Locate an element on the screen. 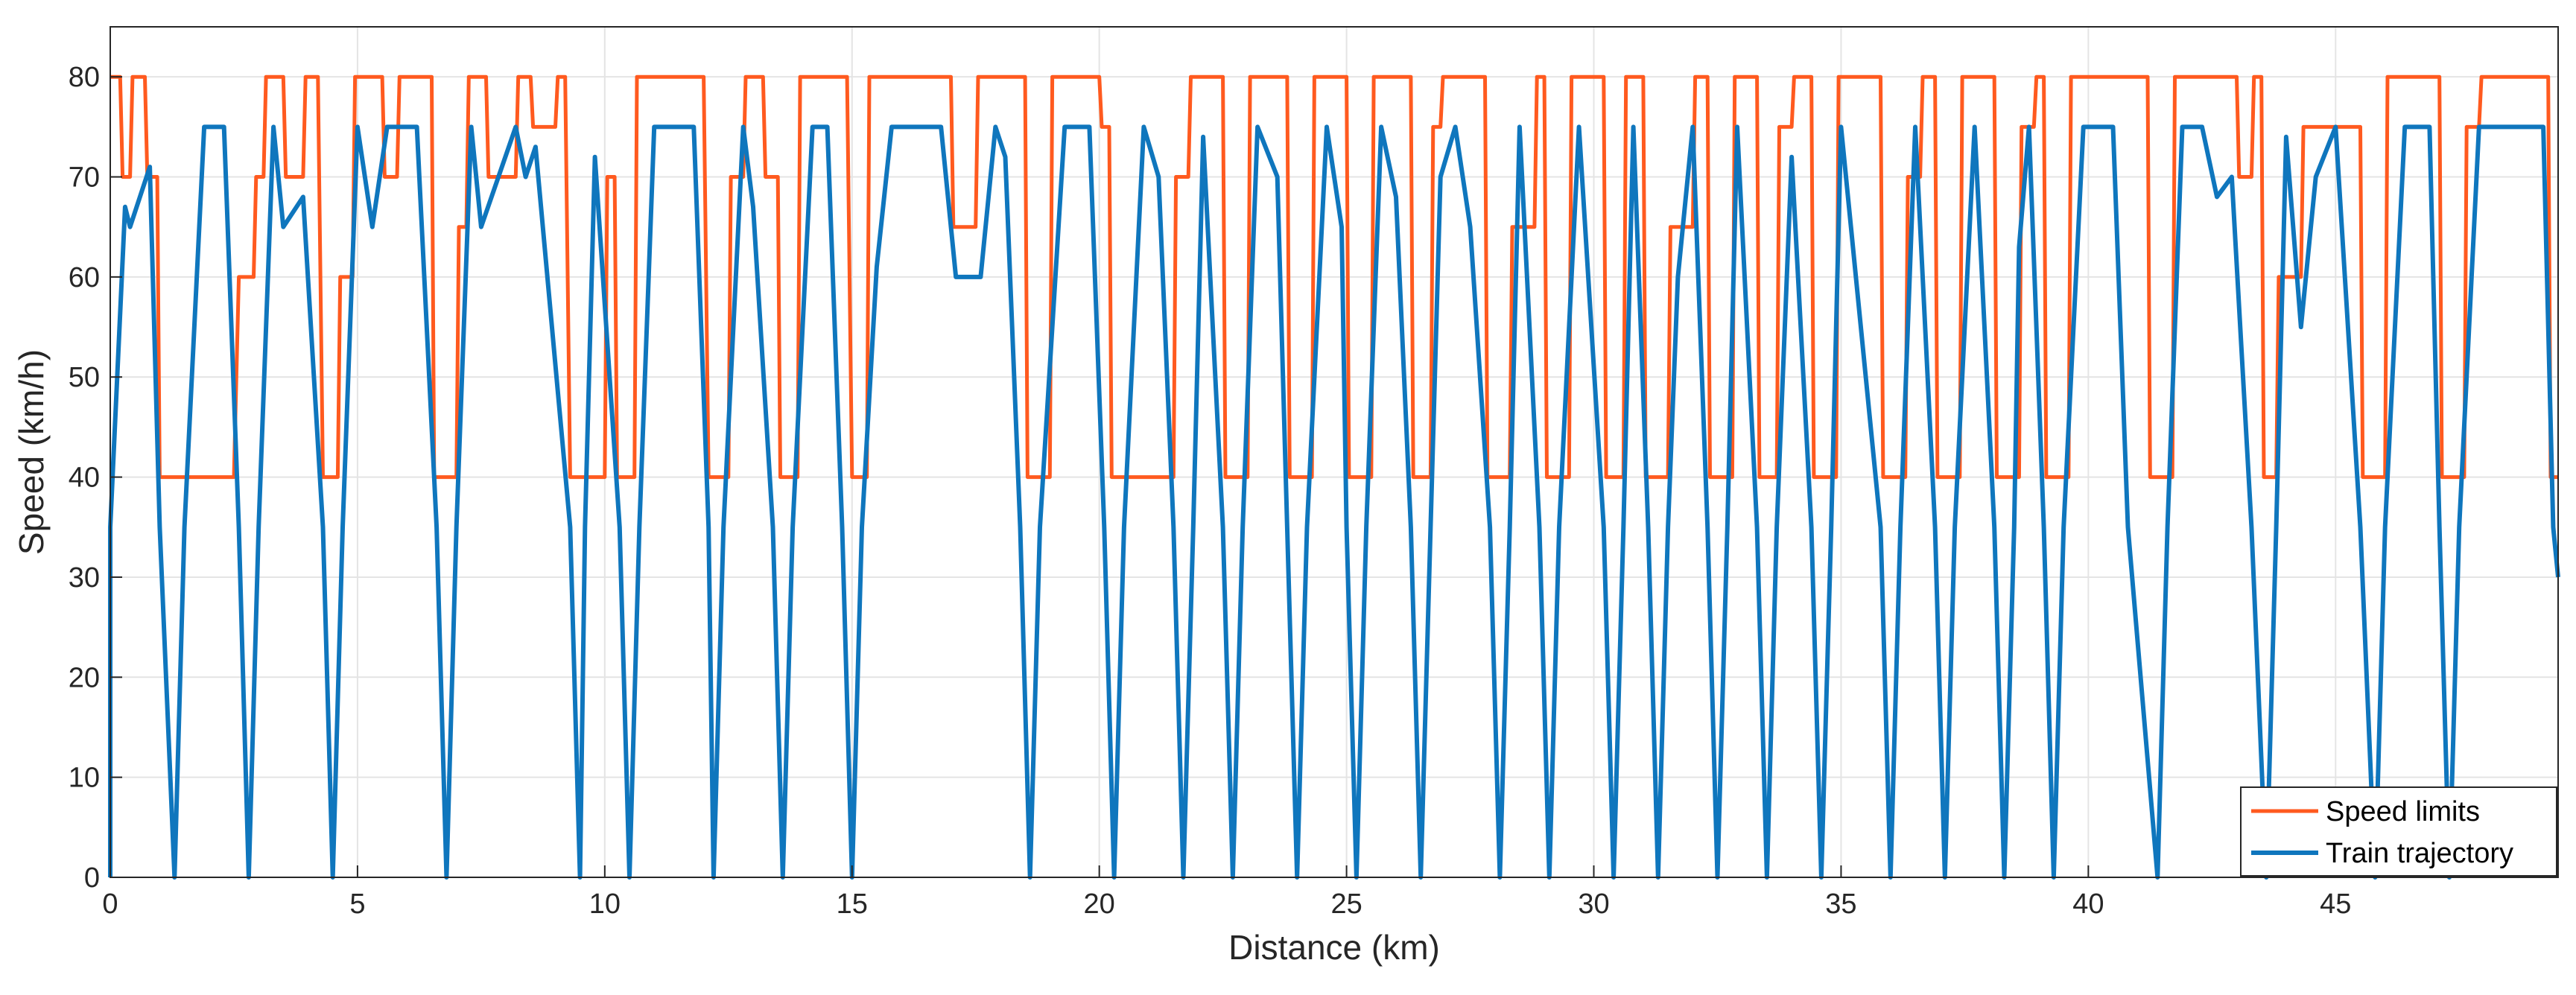 The width and height of the screenshot is (2576, 995). legend-label-train-trajectory: Train trajectory is located at coordinates (2420, 853).